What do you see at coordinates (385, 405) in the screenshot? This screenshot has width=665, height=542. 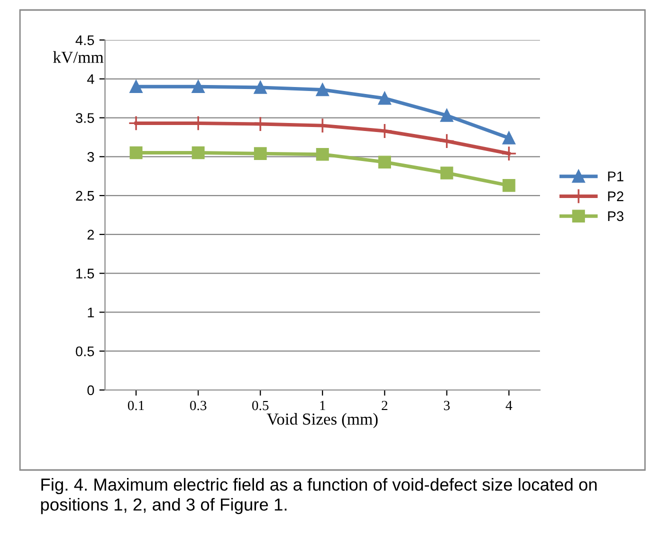 I see `x-tick-label: 2` at bounding box center [385, 405].